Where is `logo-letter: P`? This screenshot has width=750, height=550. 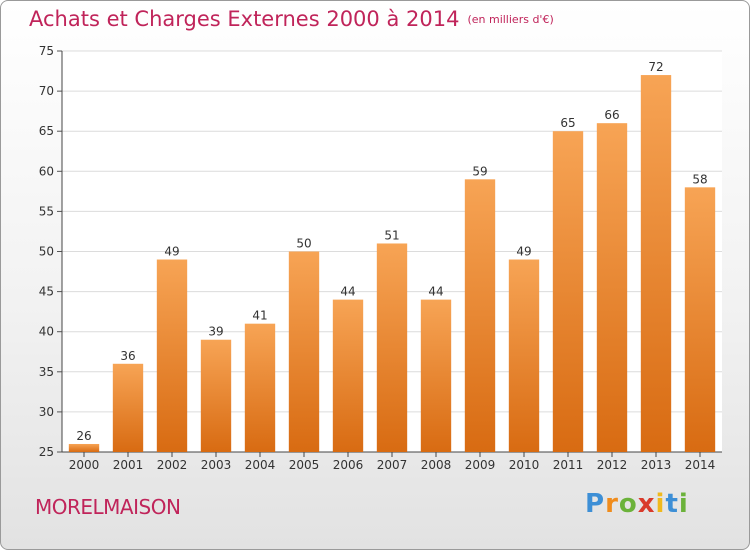 logo-letter: P is located at coordinates (595, 504).